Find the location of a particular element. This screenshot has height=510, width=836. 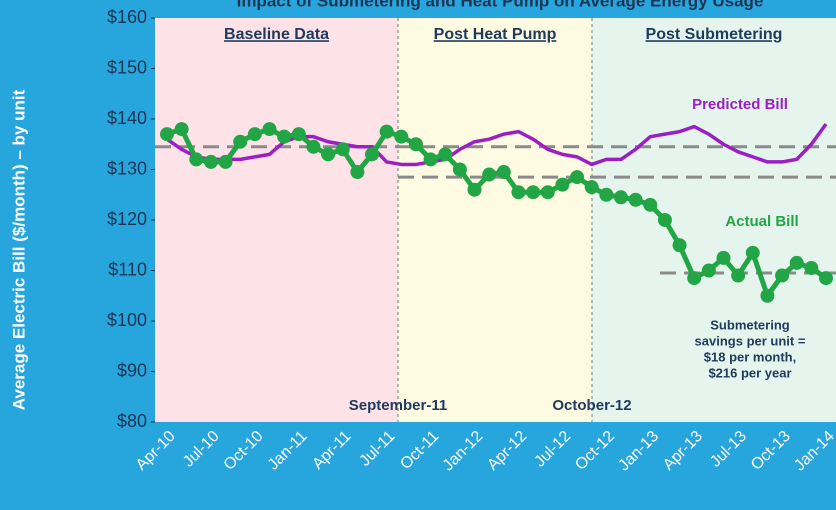

x-tick-label: Jan-14 is located at coordinates (813, 451).